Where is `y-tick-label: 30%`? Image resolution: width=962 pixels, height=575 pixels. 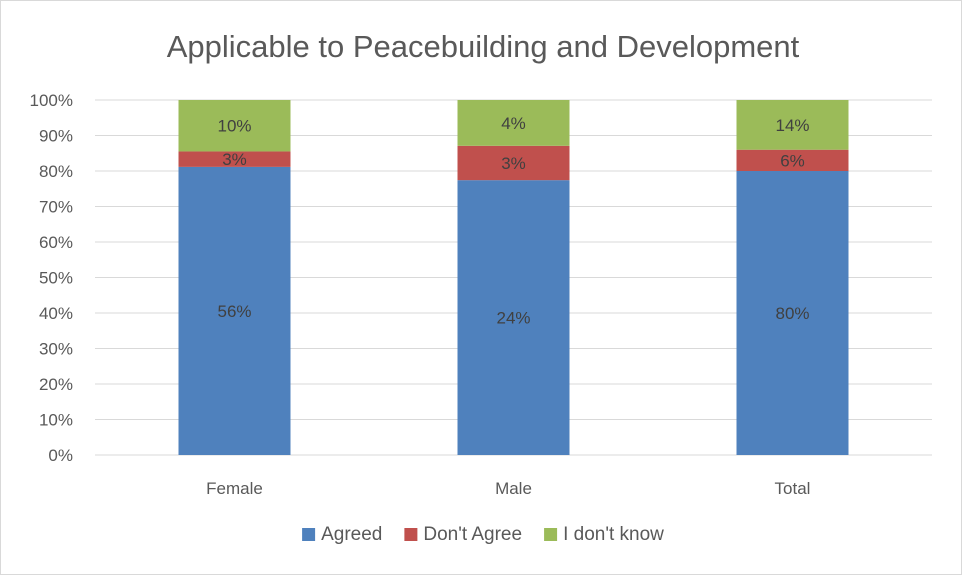
y-tick-label: 30% is located at coordinates (56, 349).